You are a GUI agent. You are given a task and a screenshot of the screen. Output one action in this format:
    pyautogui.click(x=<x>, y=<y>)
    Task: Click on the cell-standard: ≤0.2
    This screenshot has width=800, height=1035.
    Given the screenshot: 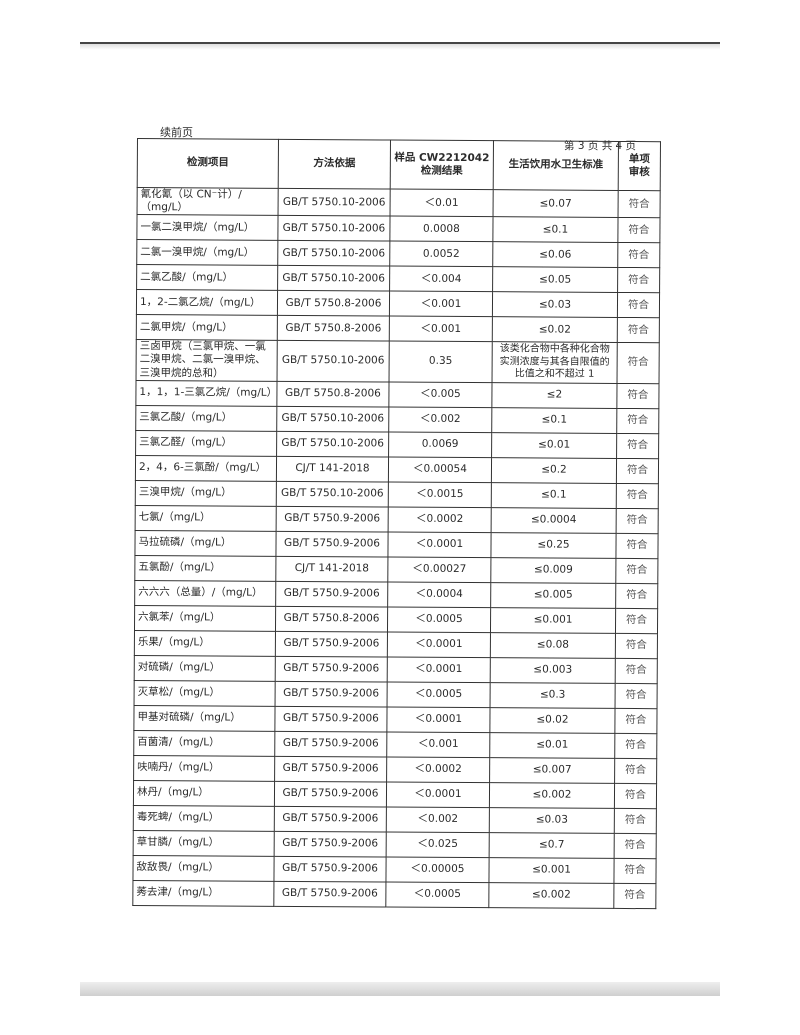 What is the action you would take?
    pyautogui.click(x=554, y=470)
    